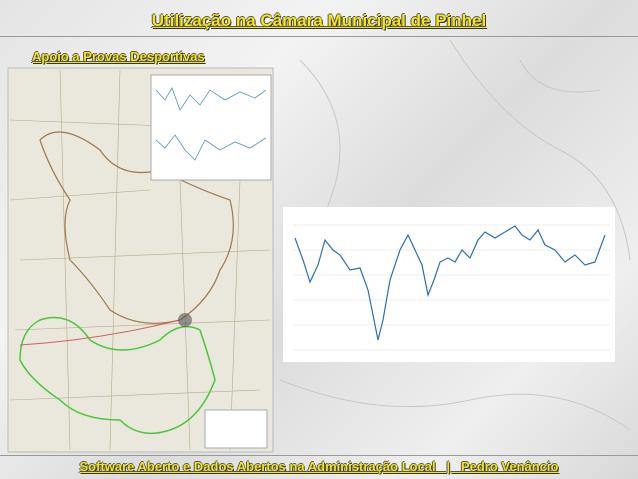  What do you see at coordinates (319, 36) in the screenshot?
I see `title-rule` at bounding box center [319, 36].